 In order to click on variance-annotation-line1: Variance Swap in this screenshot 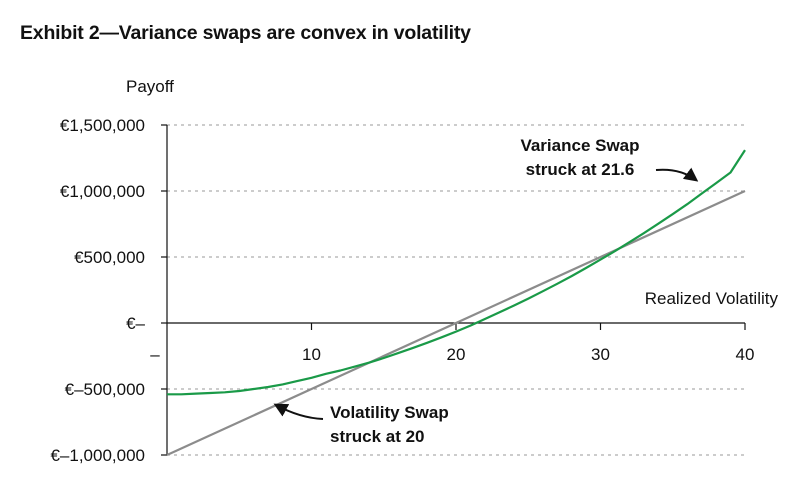, I will do `click(579, 145)`.